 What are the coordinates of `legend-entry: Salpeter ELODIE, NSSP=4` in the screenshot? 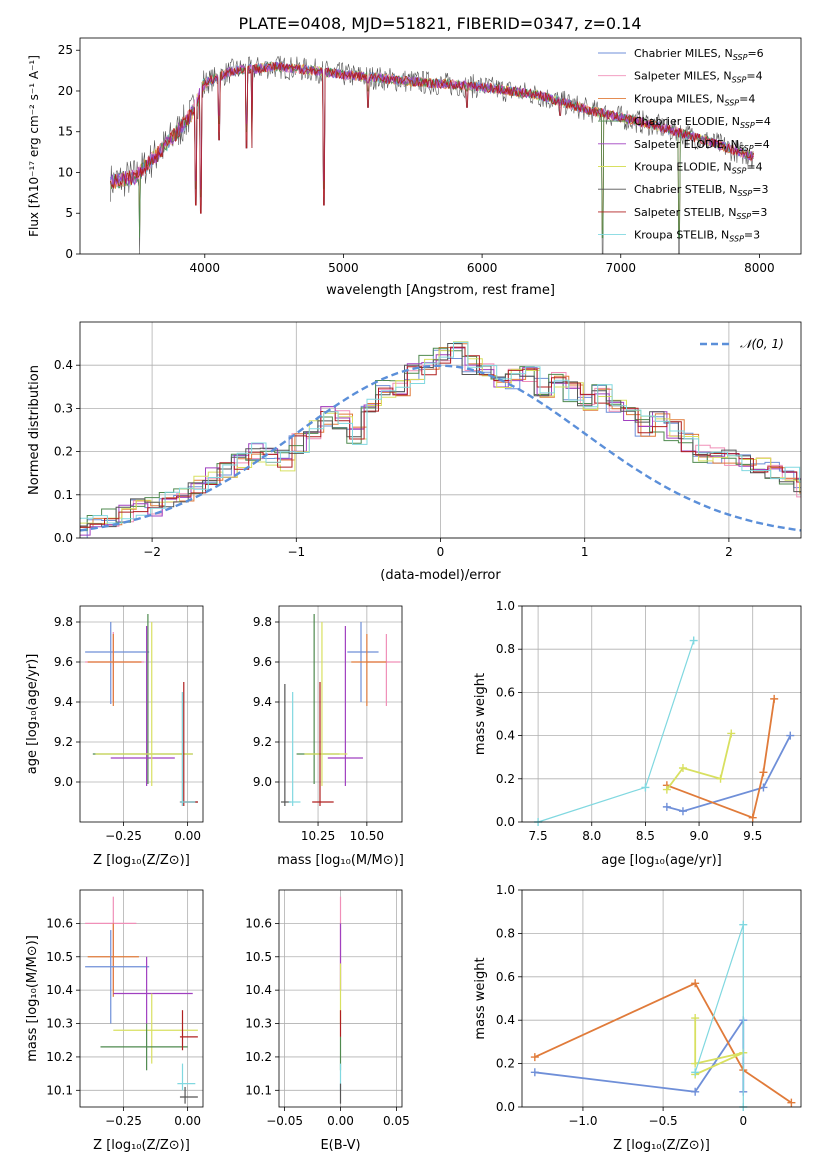 It's located at (702, 145).